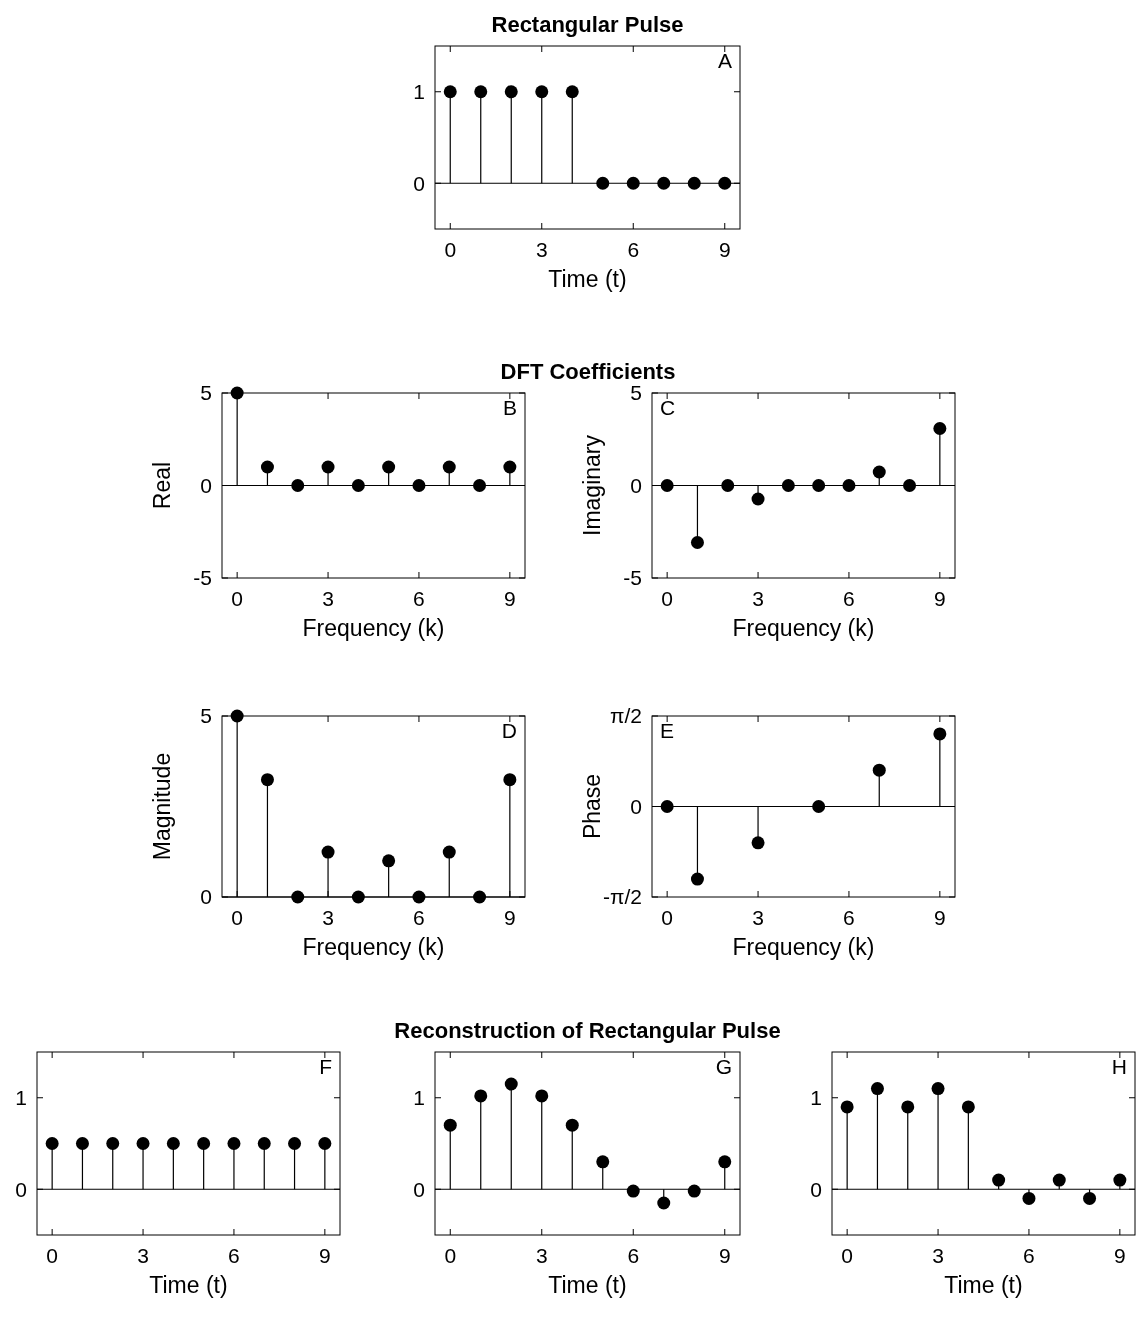 This screenshot has height=1321, width=1138. Describe the element at coordinates (622, 897) in the screenshot. I see `y-tick-label: -π/2` at that location.